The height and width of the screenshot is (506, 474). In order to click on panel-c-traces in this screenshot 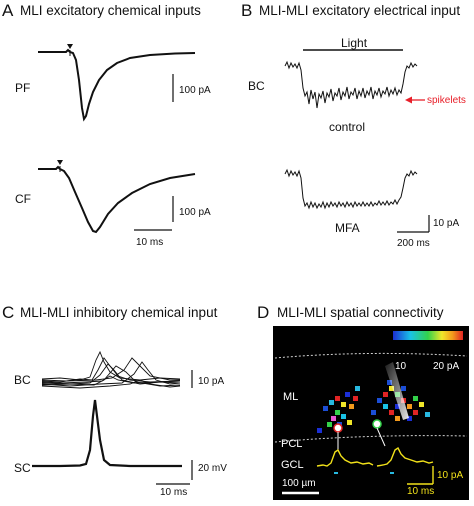, I will do `click(112, 417)`.